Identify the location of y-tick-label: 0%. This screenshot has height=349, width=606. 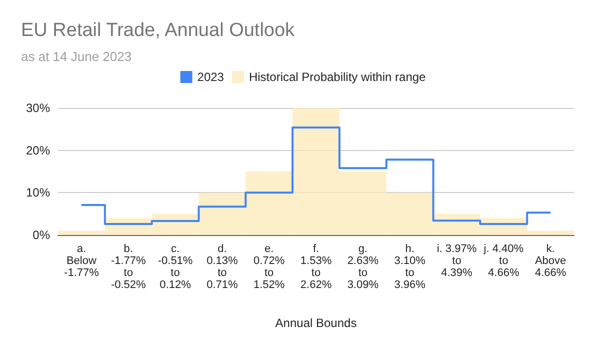
(41, 235).